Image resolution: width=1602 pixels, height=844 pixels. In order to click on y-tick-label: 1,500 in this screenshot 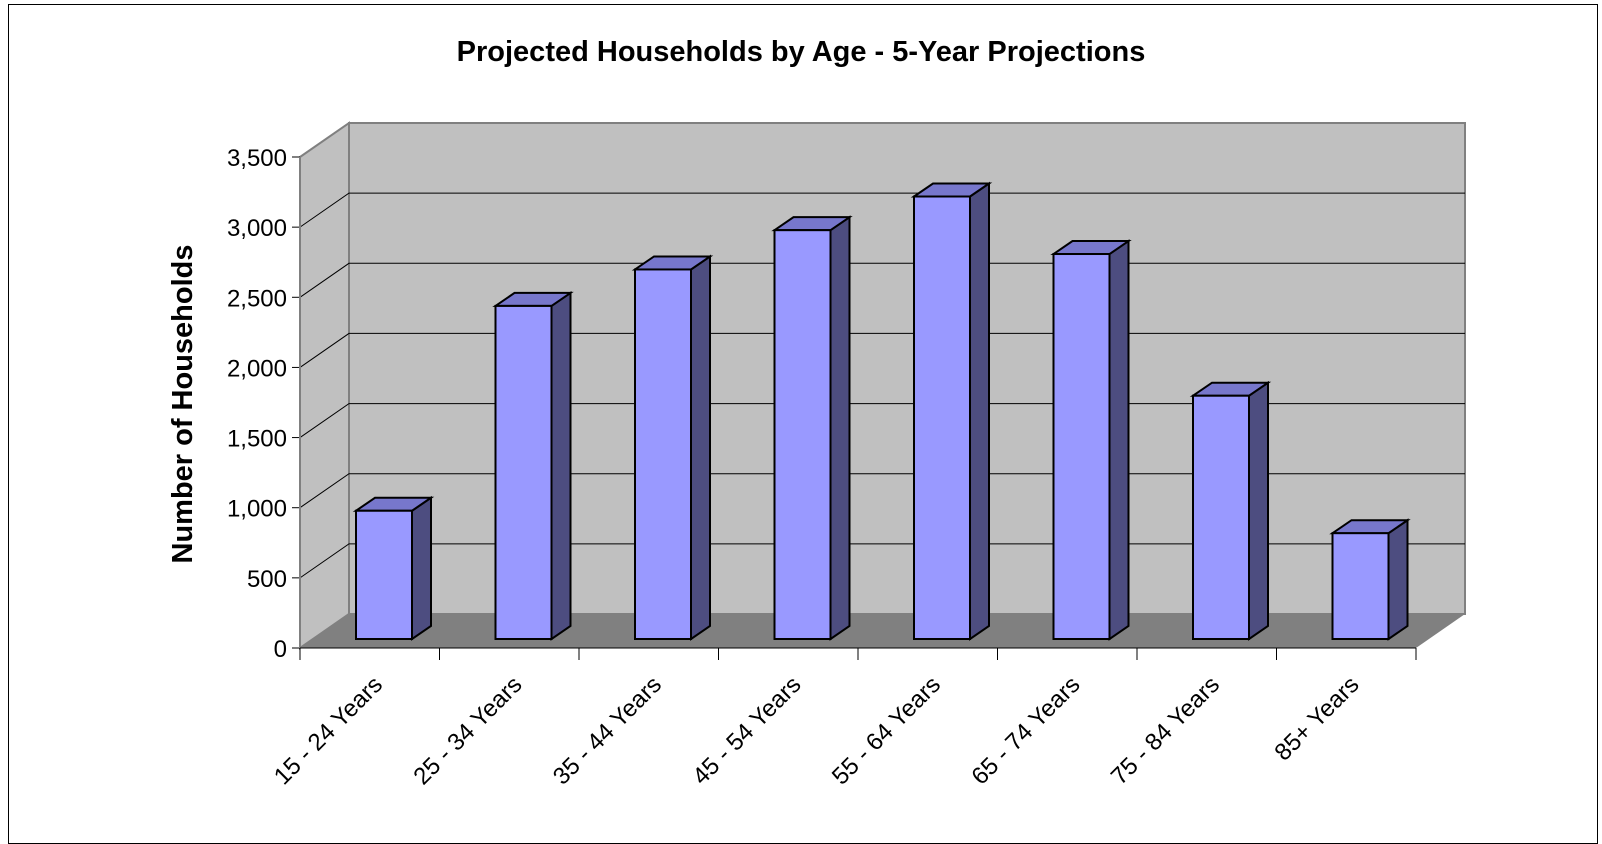, I will do `click(257, 439)`.